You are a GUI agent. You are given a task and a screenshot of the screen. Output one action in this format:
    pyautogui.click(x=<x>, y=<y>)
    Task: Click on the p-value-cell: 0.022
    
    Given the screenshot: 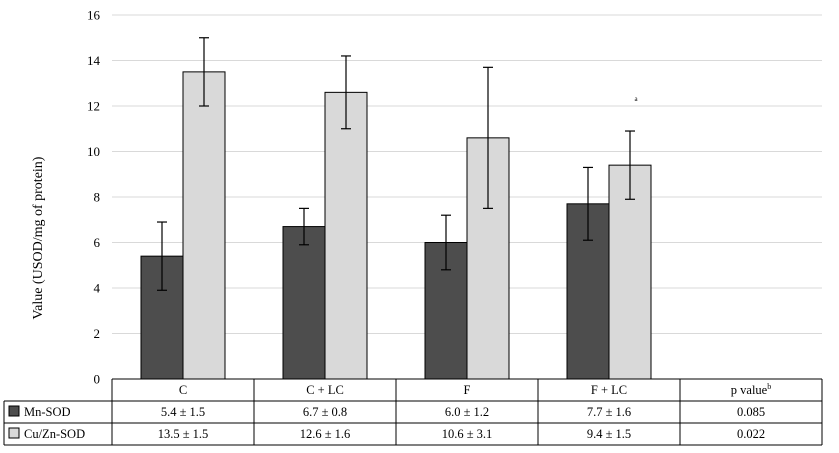 What is the action you would take?
    pyautogui.click(x=751, y=434)
    